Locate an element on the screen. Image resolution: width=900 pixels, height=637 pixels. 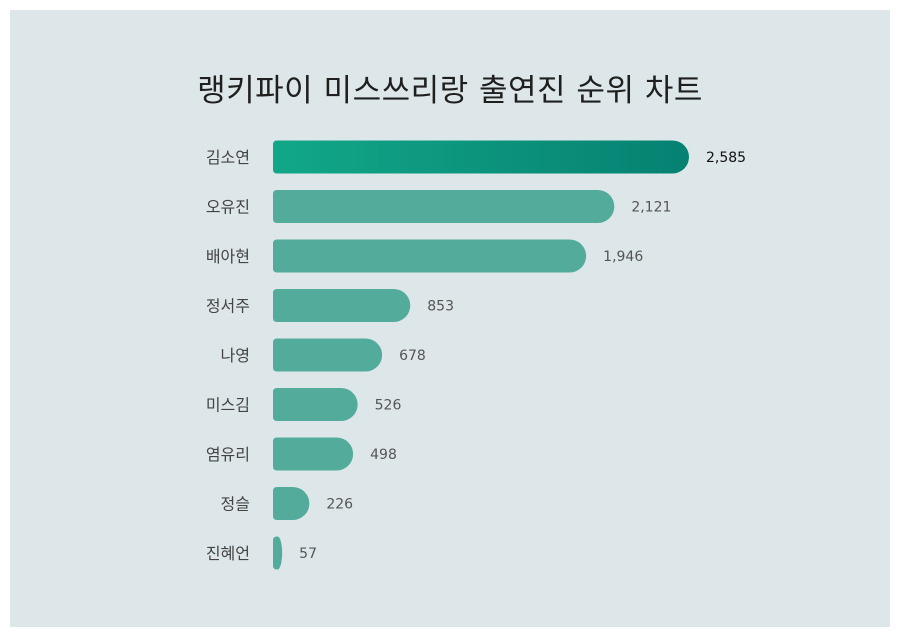
category-label: 정슬 is located at coordinates (235, 504).